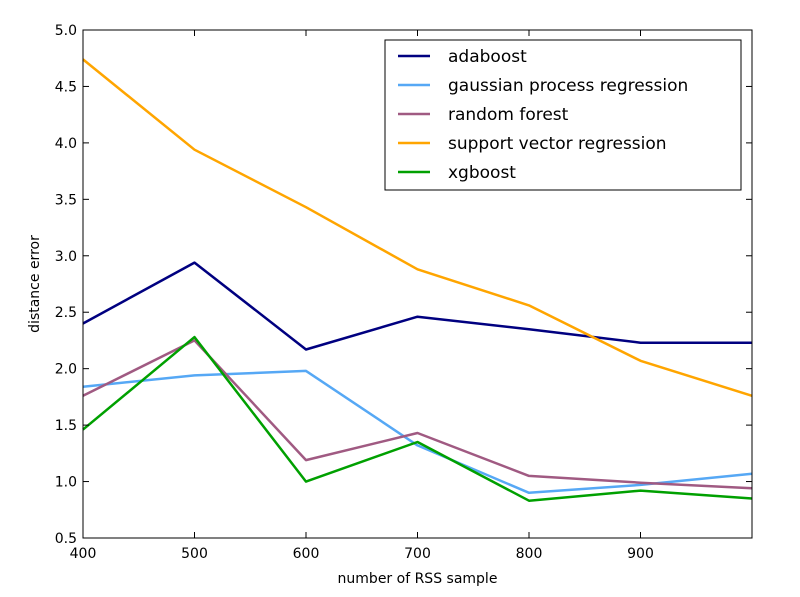 This screenshot has width=800, height=597. What do you see at coordinates (482, 173) in the screenshot?
I see `legend-label: xgboost` at bounding box center [482, 173].